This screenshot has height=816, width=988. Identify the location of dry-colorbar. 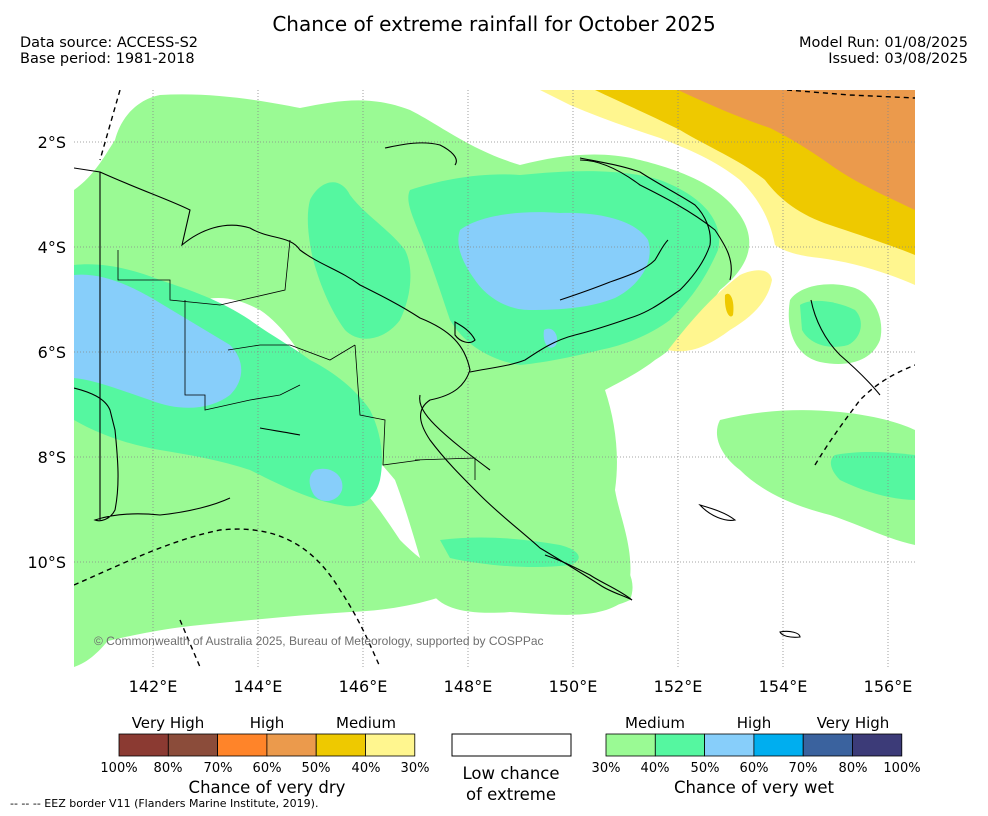
(267, 745).